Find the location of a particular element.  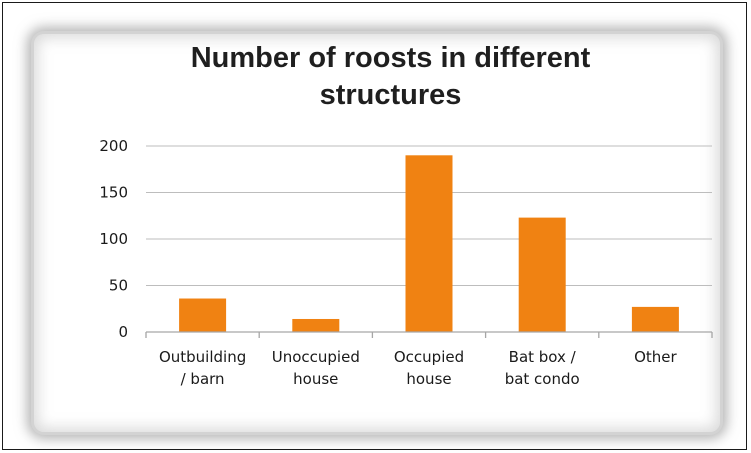

y-tick-label: 0 is located at coordinates (123, 332).